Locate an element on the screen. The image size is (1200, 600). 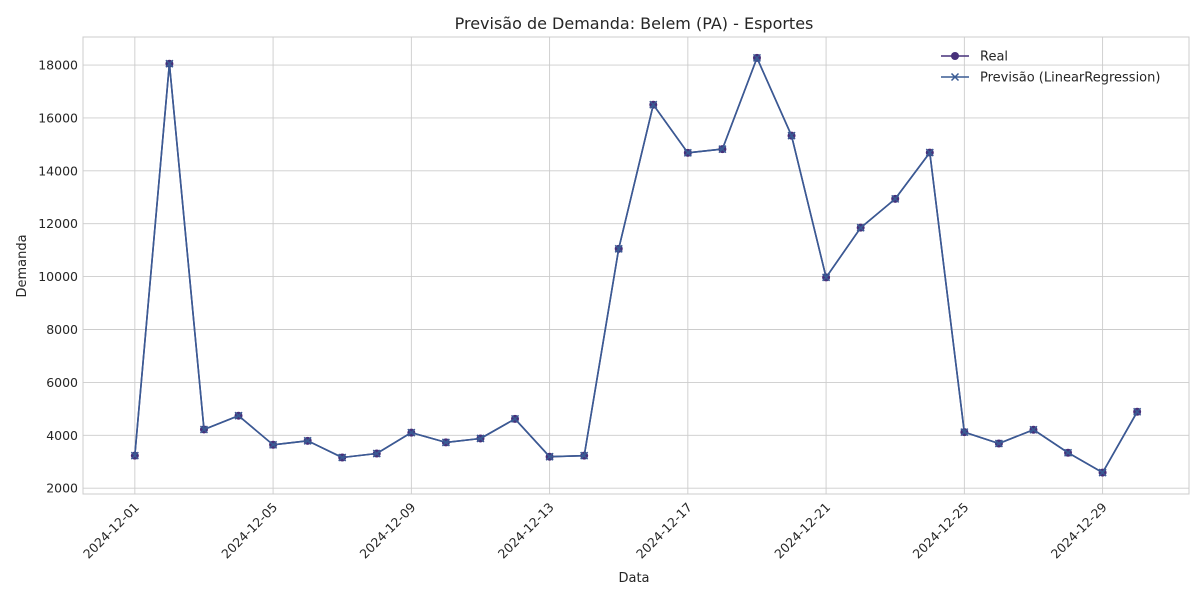
x-tick-label: 2024-12-21 is located at coordinates (802, 531).